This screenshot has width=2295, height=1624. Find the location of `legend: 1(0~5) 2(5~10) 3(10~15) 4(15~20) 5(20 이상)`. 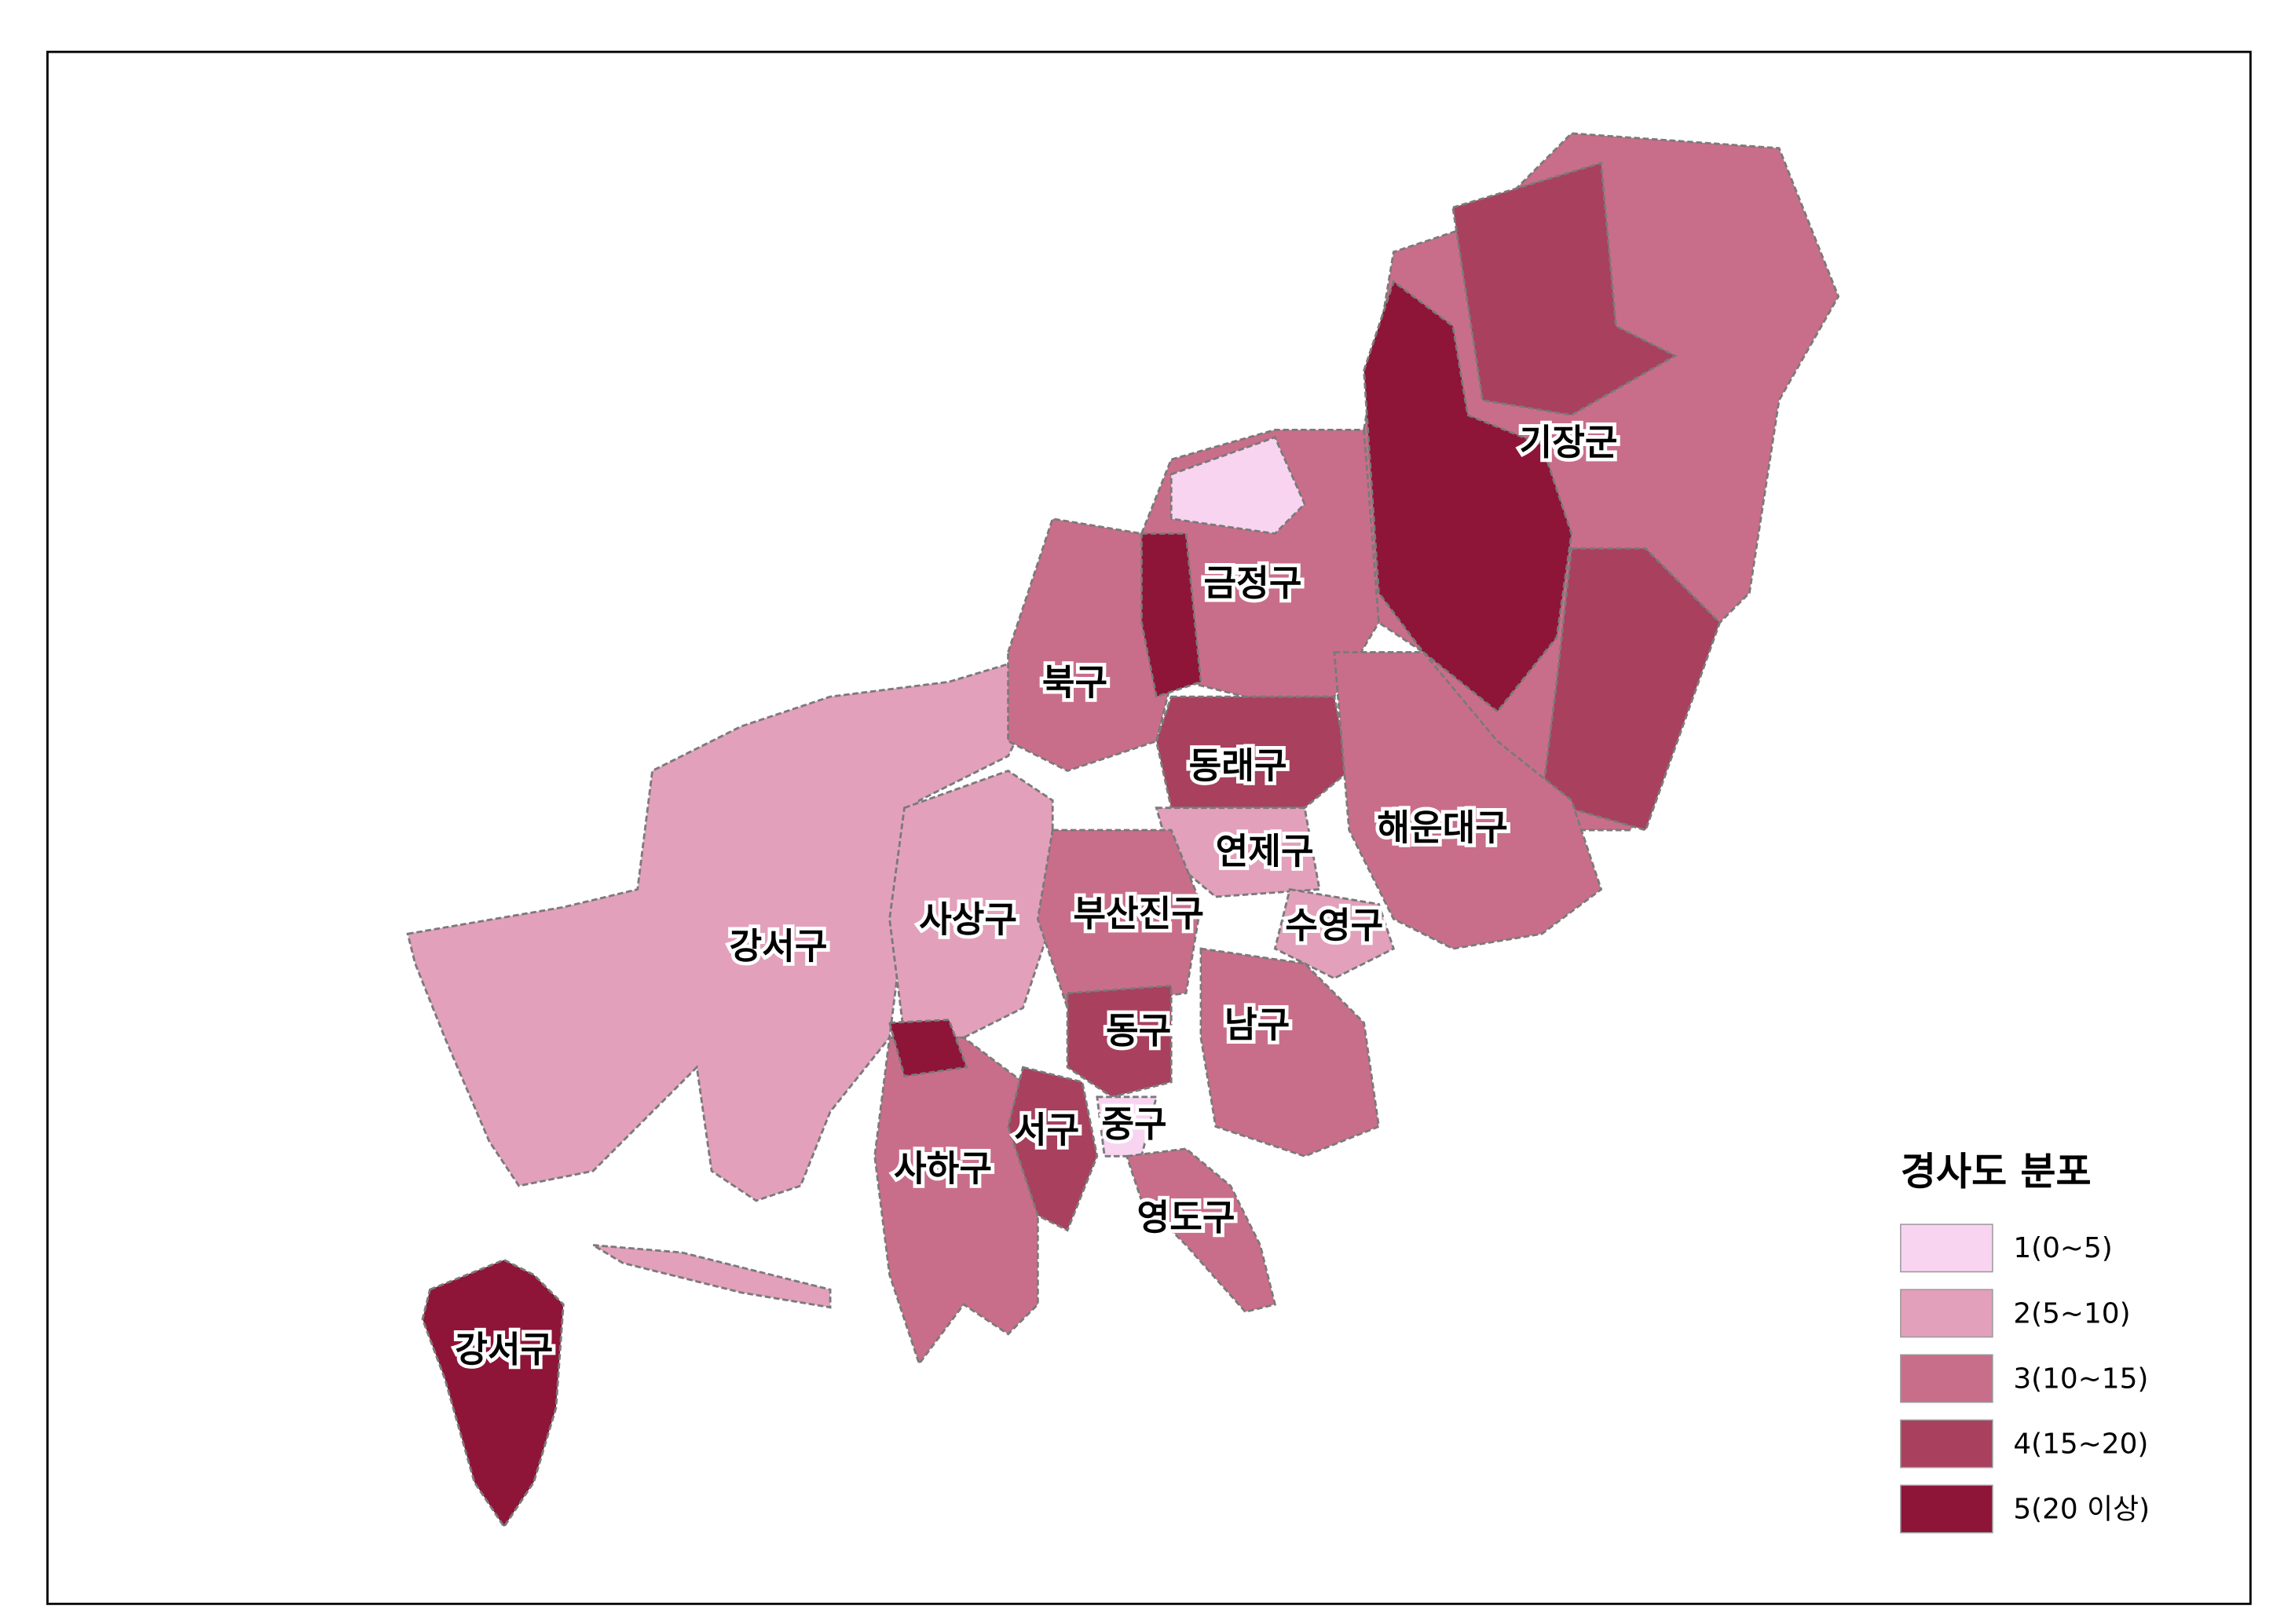

legend: 1(0~5) 2(5~10) 3(10~15) 4(15~20) 5(20 이상) is located at coordinates (2025, 1378).